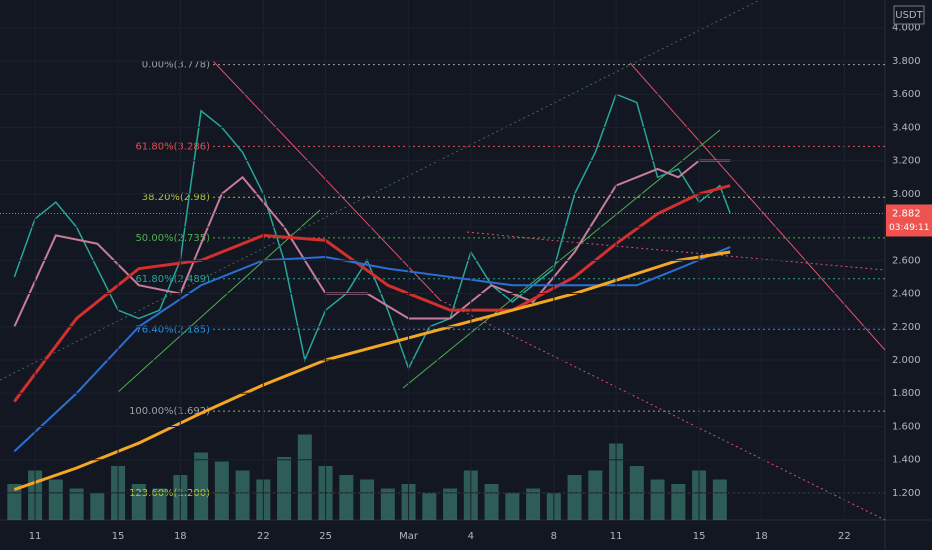 The image size is (932, 550). Describe the element at coordinates (906, 460) in the screenshot. I see `y-tick-label: 1.400` at that location.